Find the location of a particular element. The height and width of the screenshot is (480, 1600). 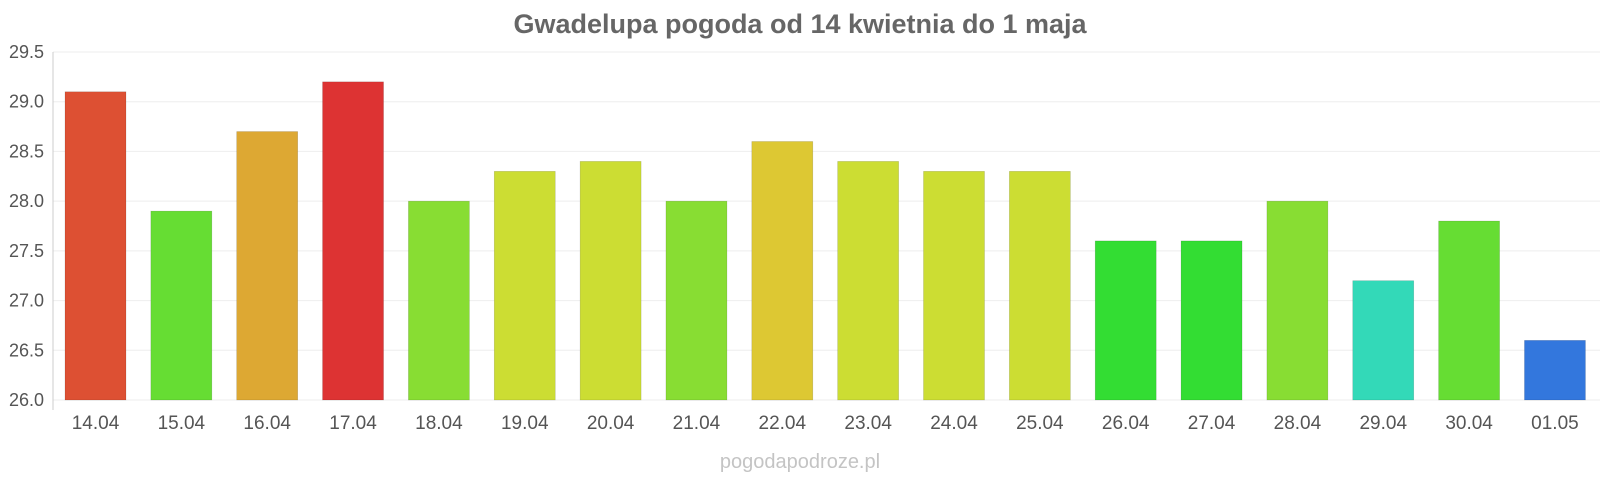

x-tick-label: 14.04 is located at coordinates (96, 423).